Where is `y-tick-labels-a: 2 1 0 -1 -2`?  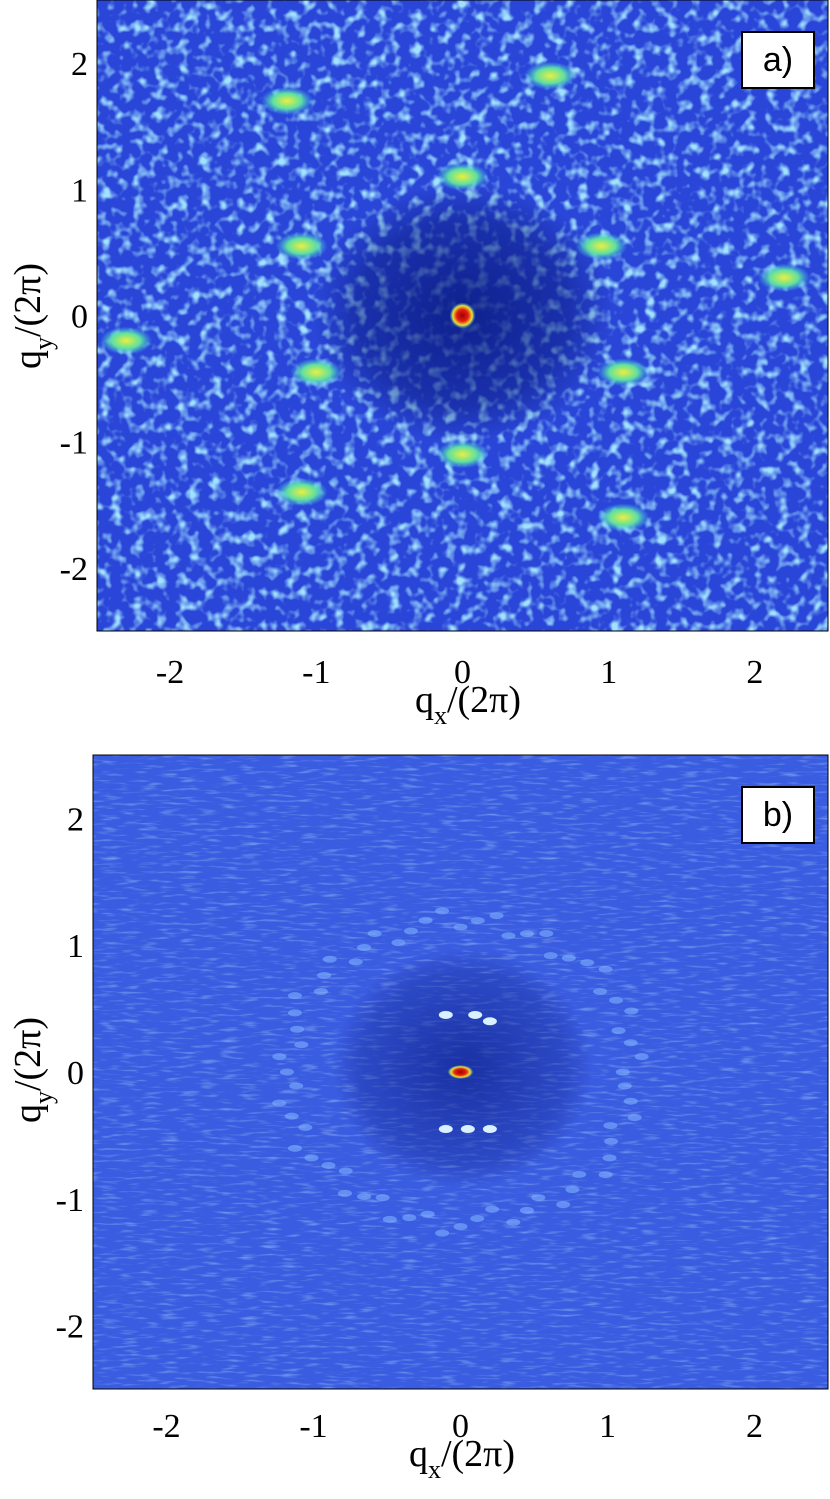
y-tick-labels-a: 2 1 0 -1 -2 is located at coordinates (74, 317).